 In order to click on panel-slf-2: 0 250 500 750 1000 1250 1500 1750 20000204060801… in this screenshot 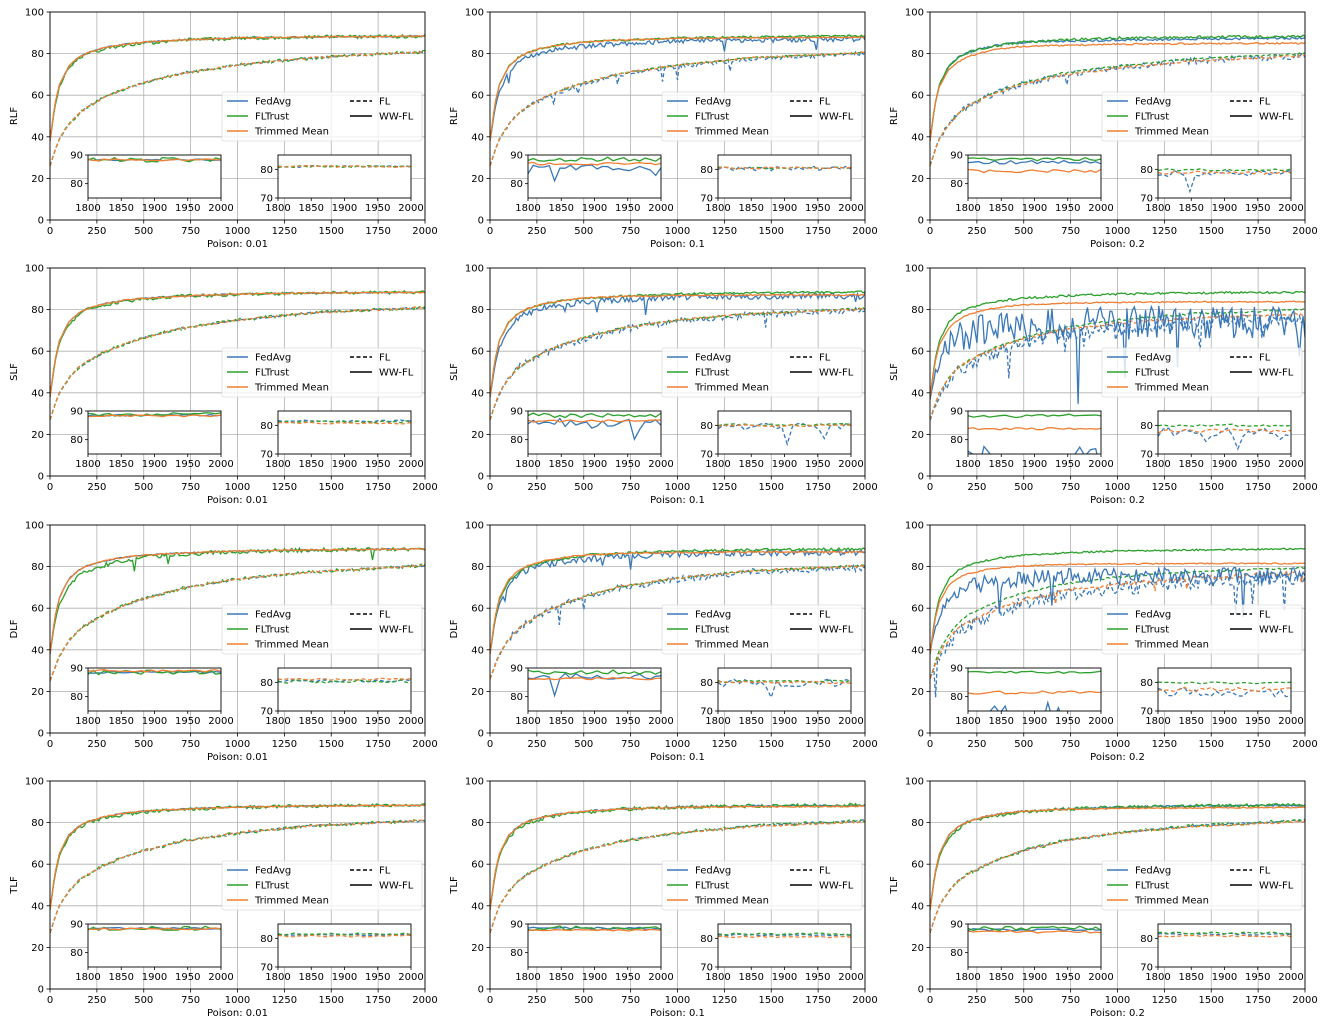, I will do `click(1103, 385)`.